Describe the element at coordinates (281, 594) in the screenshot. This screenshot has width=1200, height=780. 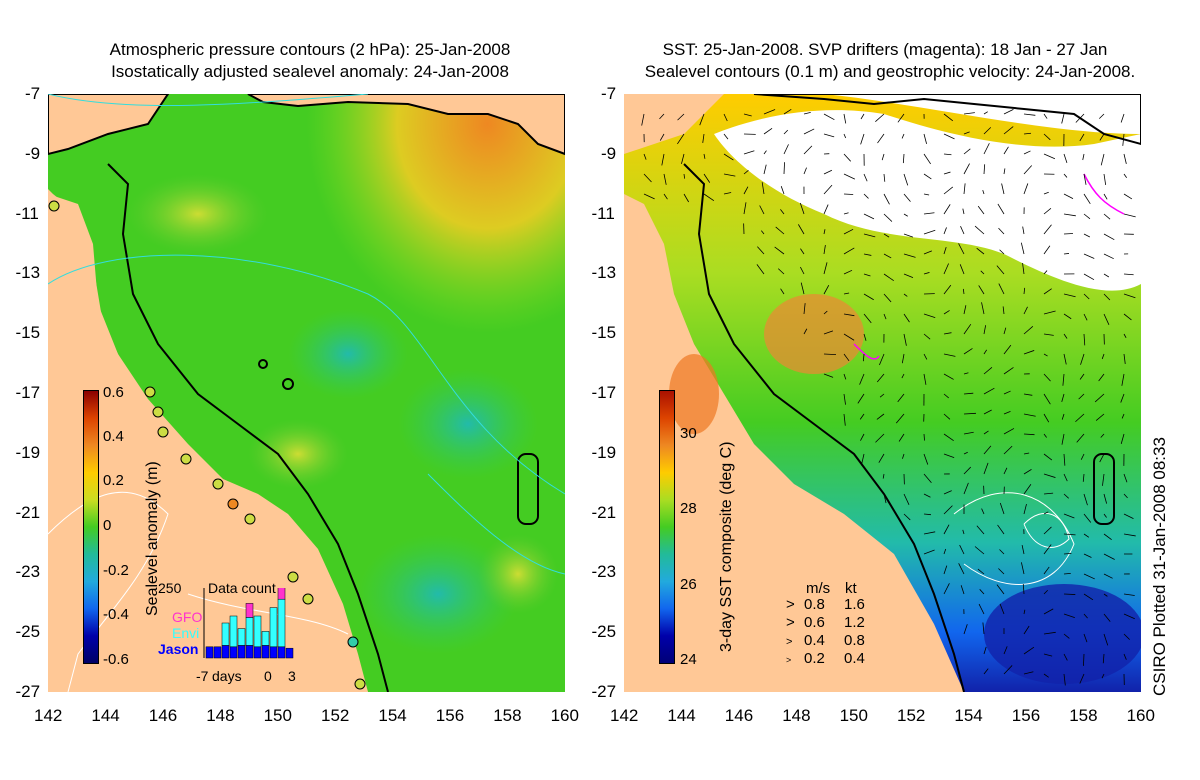
I see `inset-bar-gfo` at that location.